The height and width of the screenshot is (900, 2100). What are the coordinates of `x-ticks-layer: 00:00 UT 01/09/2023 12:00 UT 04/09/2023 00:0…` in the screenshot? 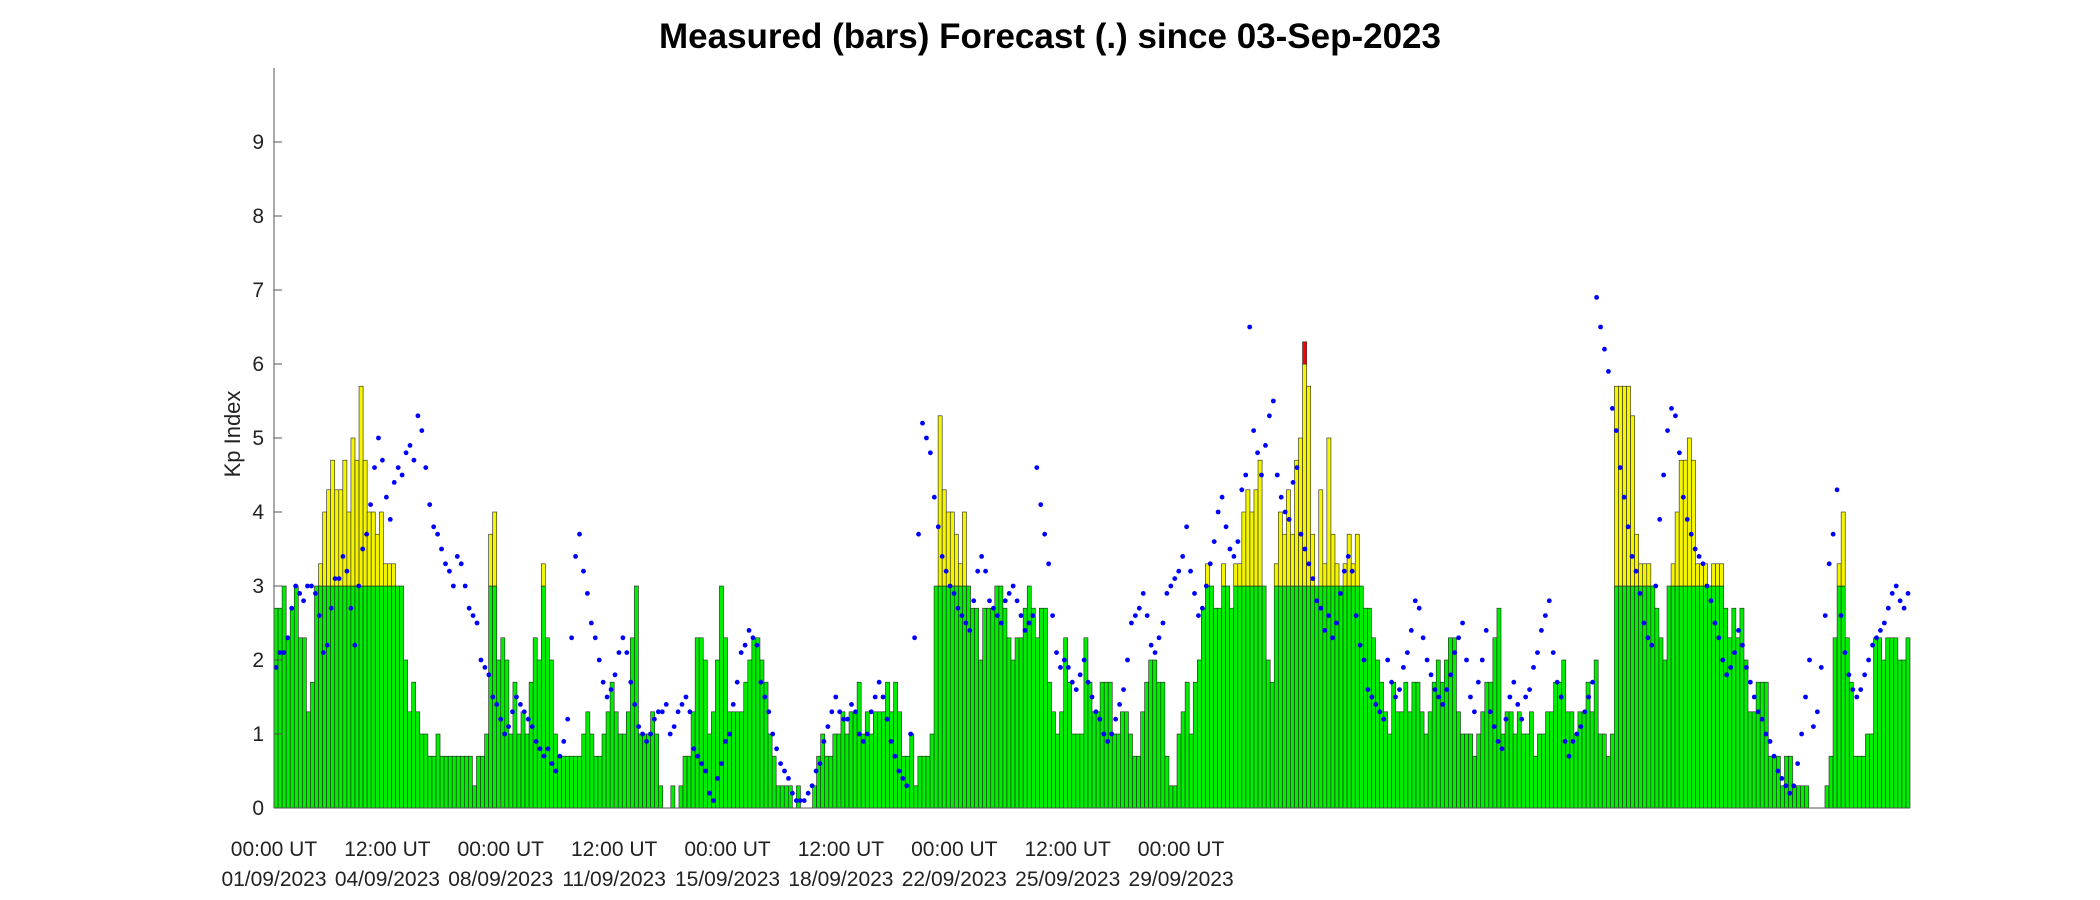 It's located at (727, 845).